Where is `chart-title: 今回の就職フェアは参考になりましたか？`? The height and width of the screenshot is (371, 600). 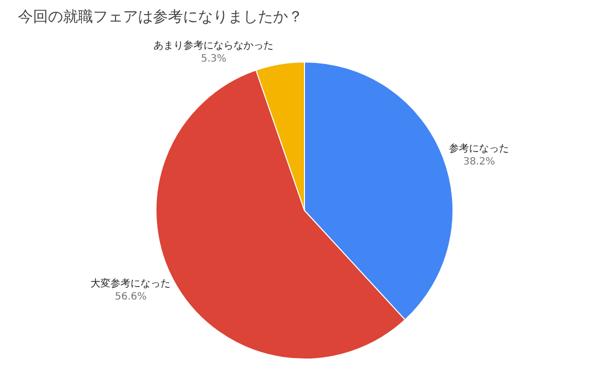
chart-title: 今回の就職フェアは参考になりましたか？ is located at coordinates (160, 17).